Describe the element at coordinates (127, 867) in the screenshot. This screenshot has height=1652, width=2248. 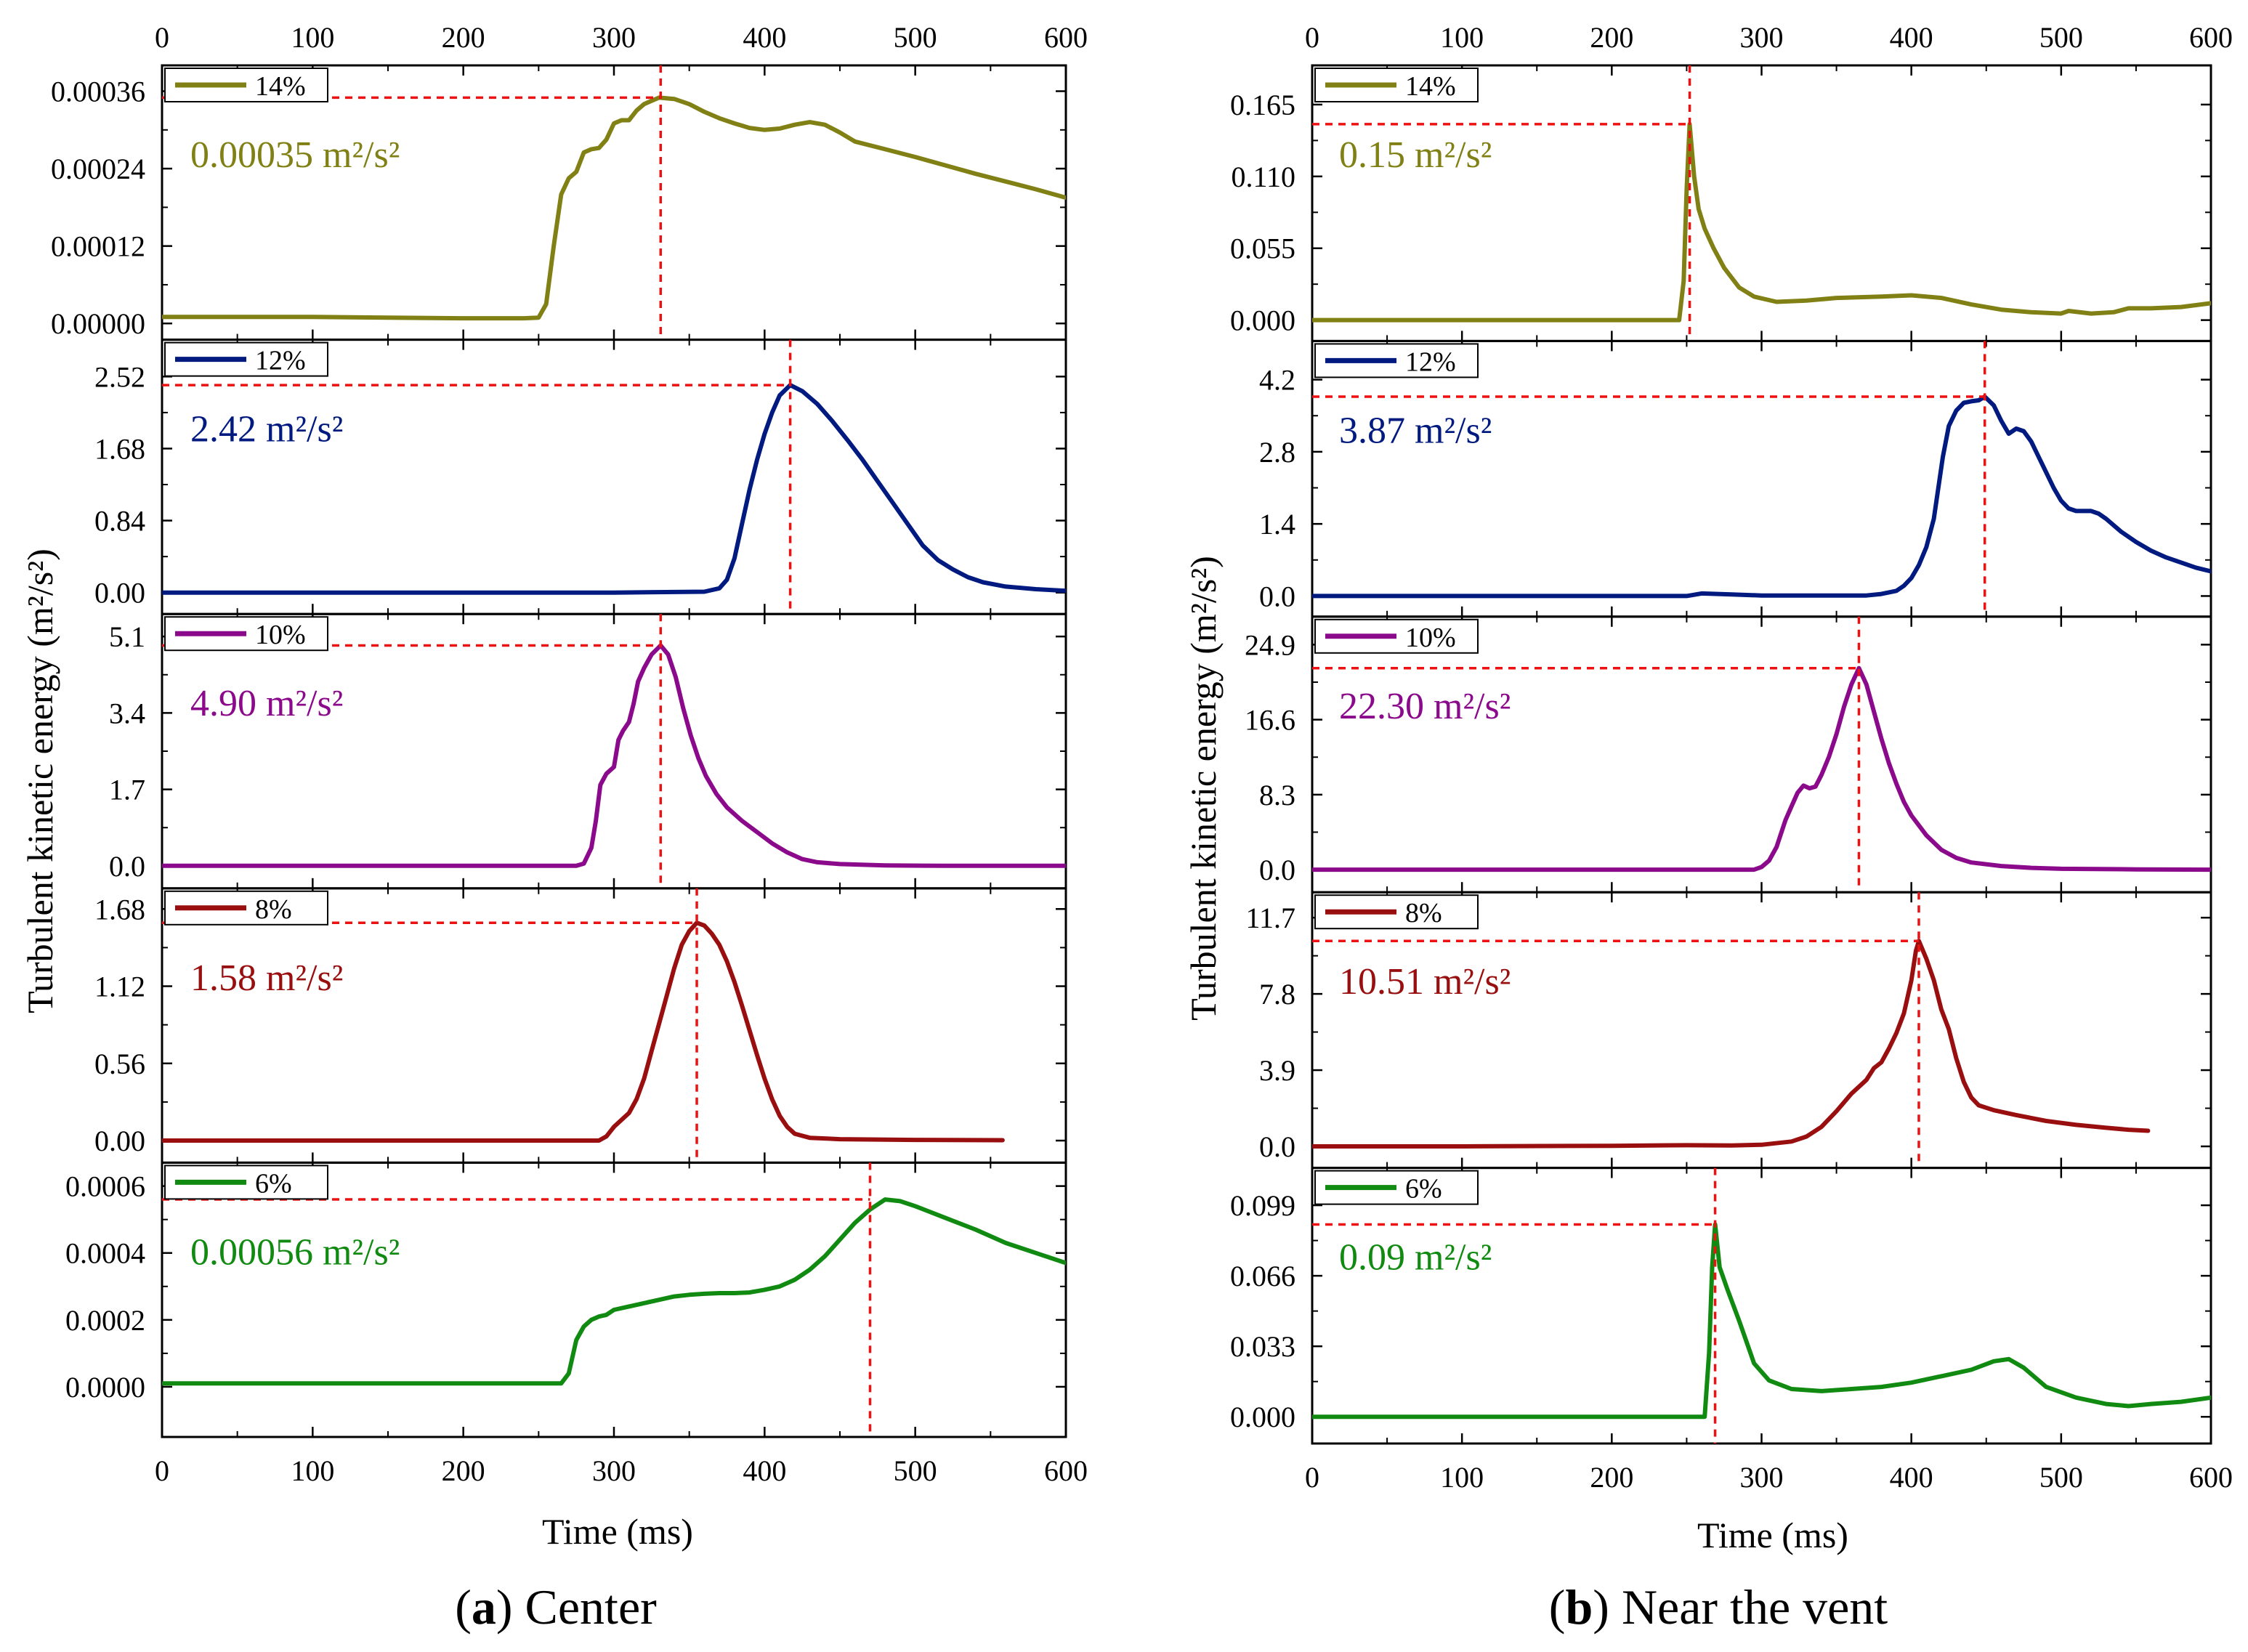
I see `y-tick-label-a-2-0: 0.0` at that location.